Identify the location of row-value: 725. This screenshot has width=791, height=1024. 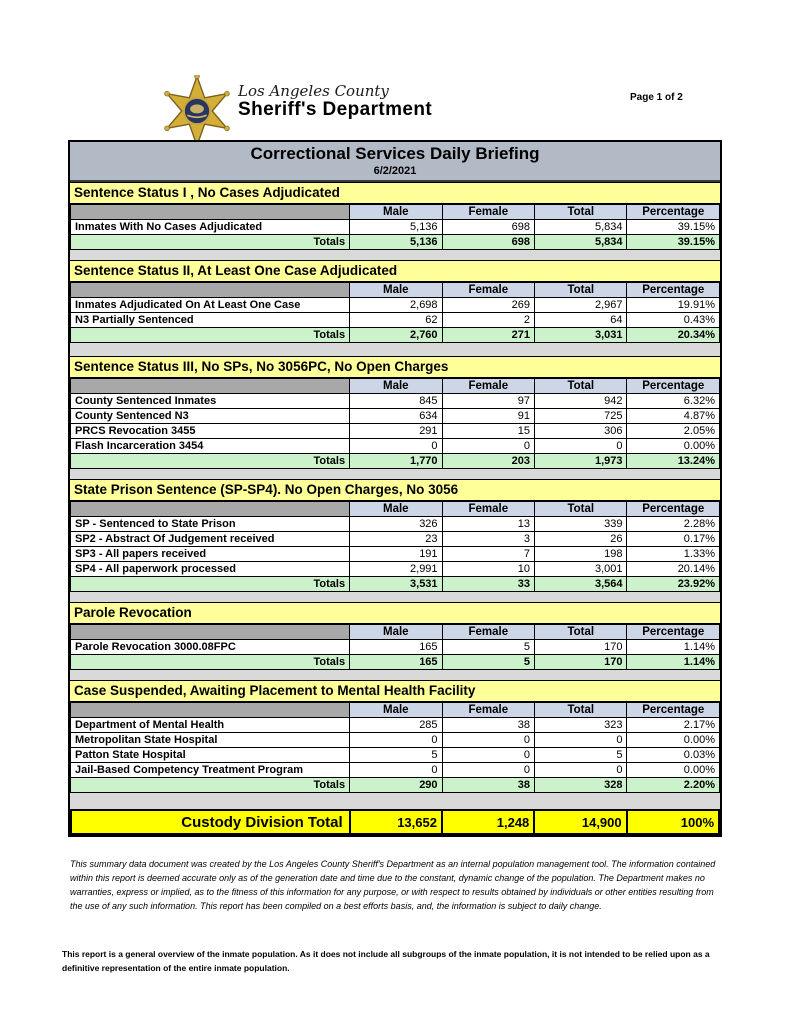
(581, 416).